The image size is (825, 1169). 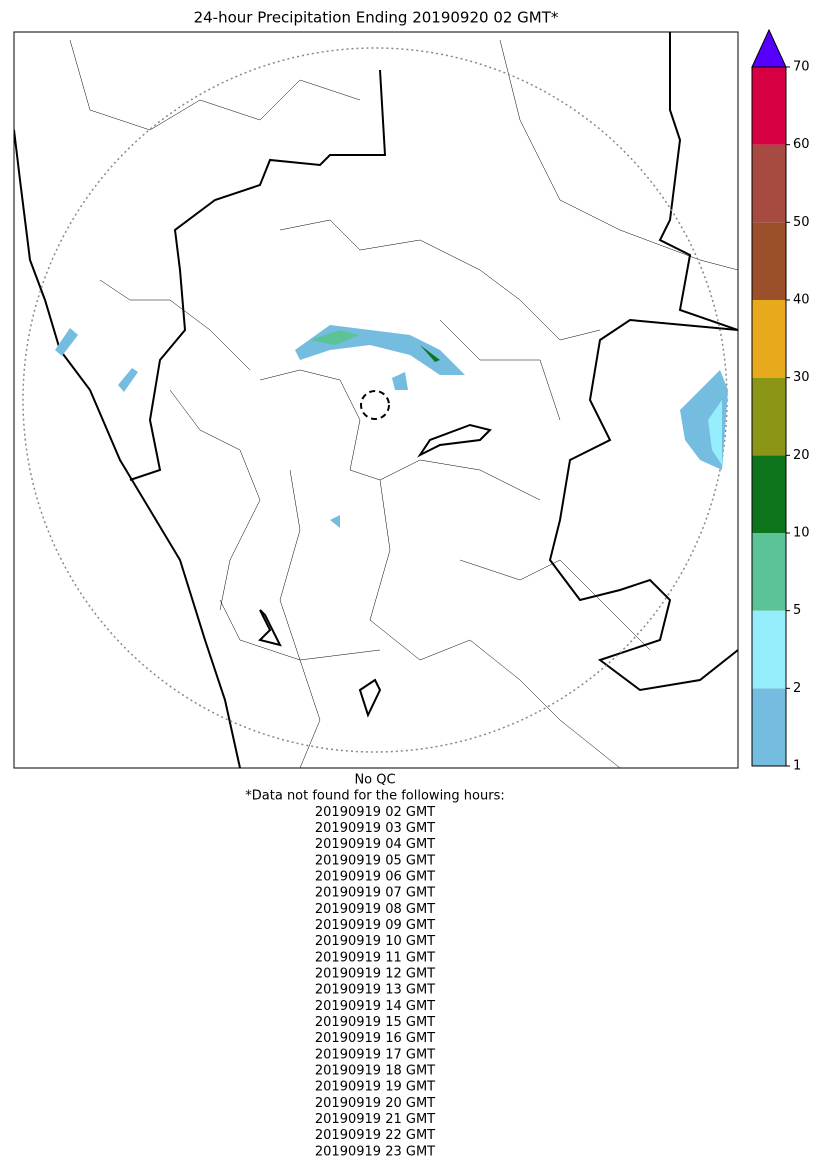 What do you see at coordinates (375, 828) in the screenshot?
I see `missing-hour: 20190919 03 GMT` at bounding box center [375, 828].